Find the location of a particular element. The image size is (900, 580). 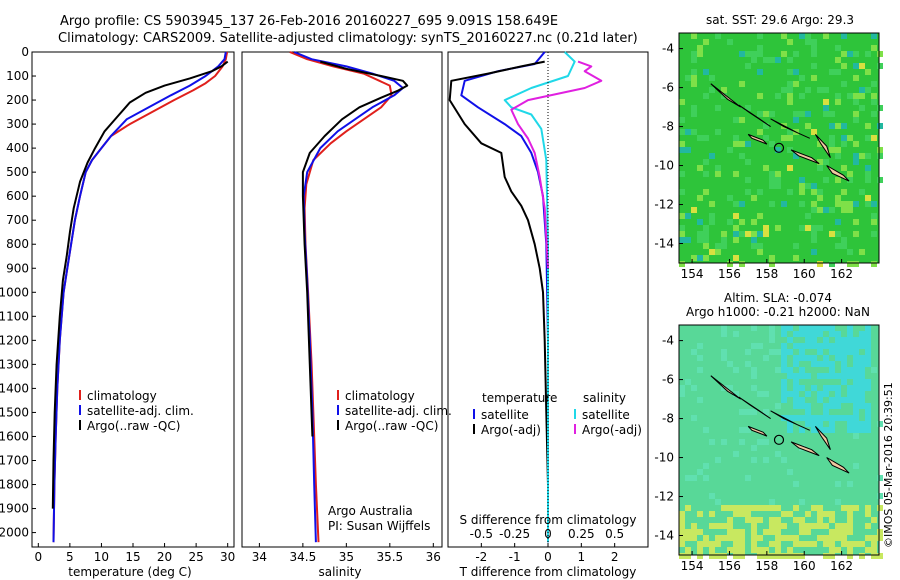

argo-location-marker is located at coordinates (779, 439).